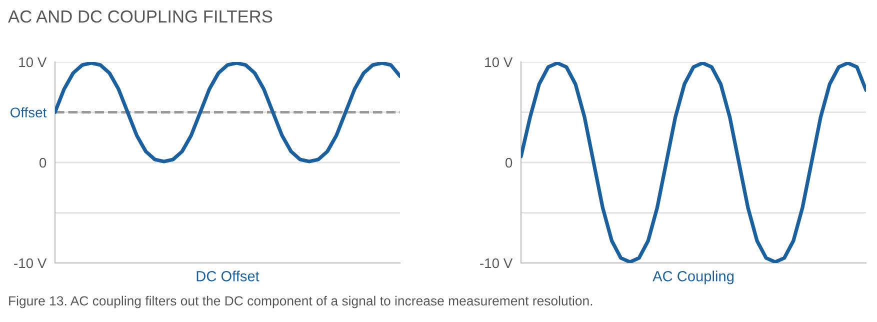 The image size is (877, 322). I want to click on caption: Figure 13. AC coupling filters out the DC component of a signal to increase measurement resolution., so click(300, 302).